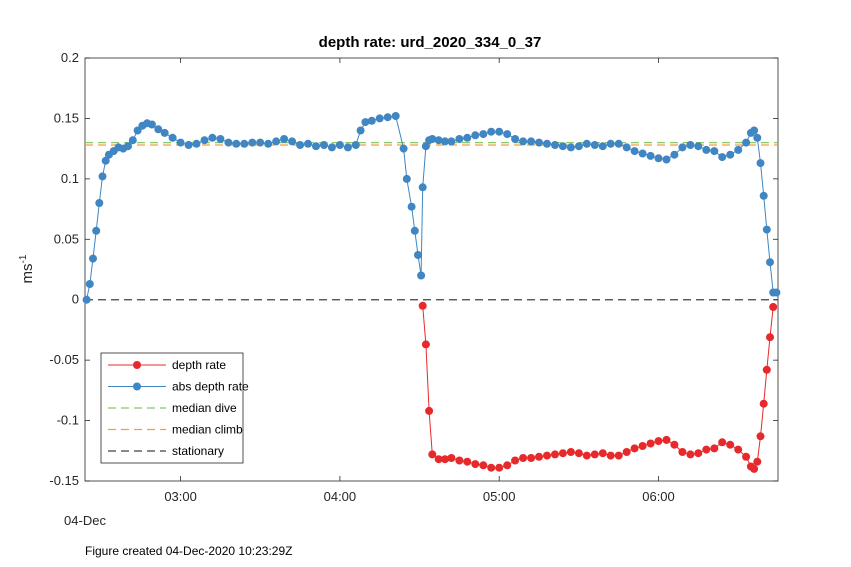 This screenshot has height=567, width=851. Describe the element at coordinates (210, 387) in the screenshot. I see `legend-label: abs depth rate` at that location.